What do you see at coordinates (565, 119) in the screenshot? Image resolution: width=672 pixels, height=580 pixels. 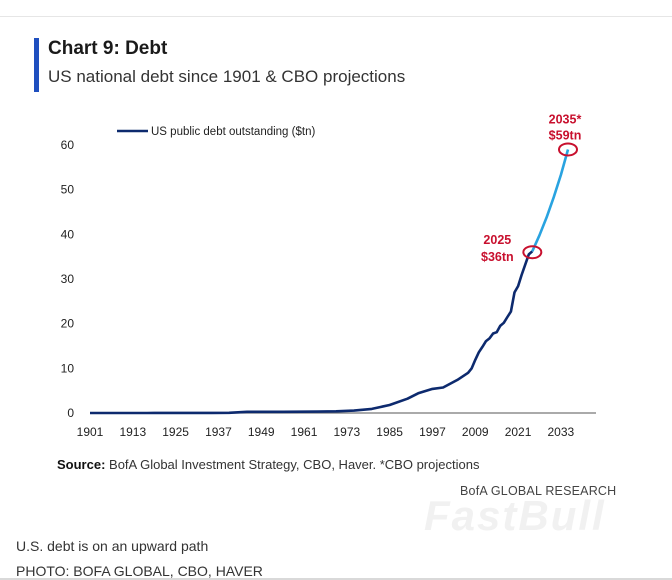 I see `annotation-year: 2035*` at bounding box center [565, 119].